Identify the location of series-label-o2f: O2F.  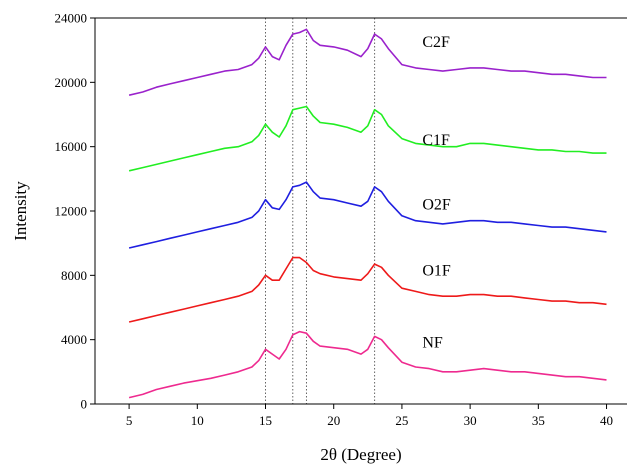
(436, 204).